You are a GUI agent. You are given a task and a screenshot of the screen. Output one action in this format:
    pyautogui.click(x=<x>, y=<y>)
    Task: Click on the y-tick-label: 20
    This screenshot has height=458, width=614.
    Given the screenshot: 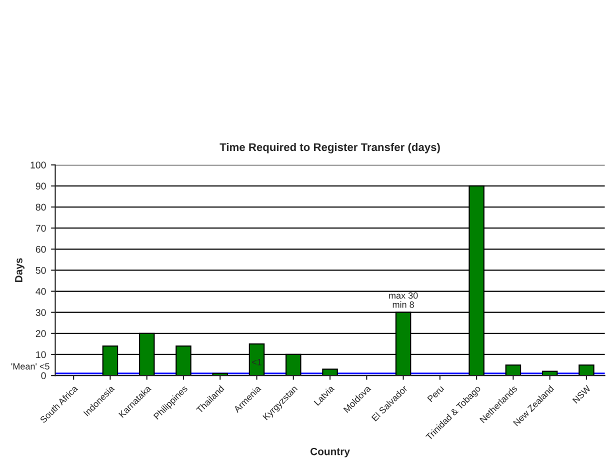 What is the action you would take?
    pyautogui.click(x=41, y=334)
    